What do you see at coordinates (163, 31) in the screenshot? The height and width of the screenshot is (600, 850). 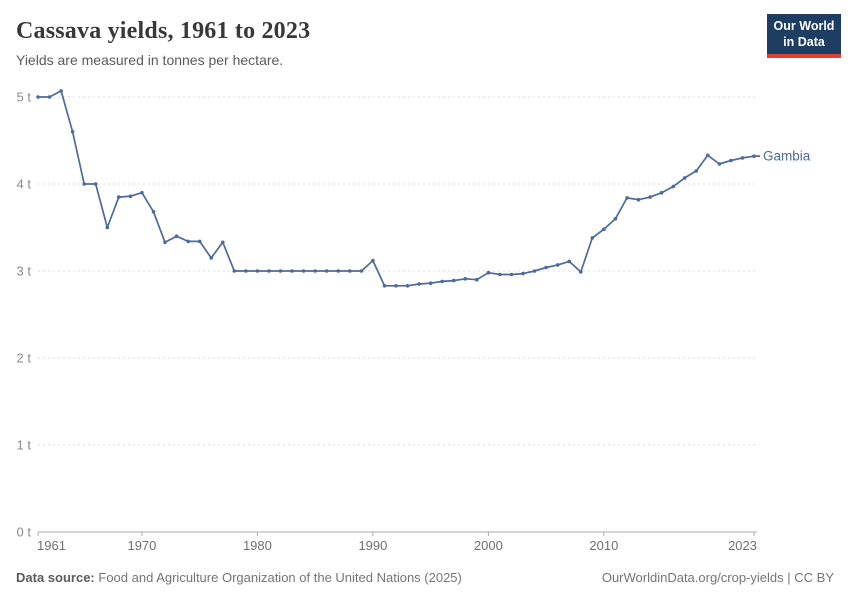 I see `page-title: Cassava yields, 1961 to 2023` at bounding box center [163, 31].